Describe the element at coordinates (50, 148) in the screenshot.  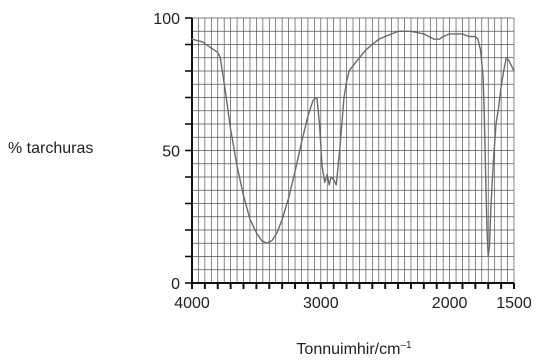
I see `y-axis-title: % tarchuras` at that location.